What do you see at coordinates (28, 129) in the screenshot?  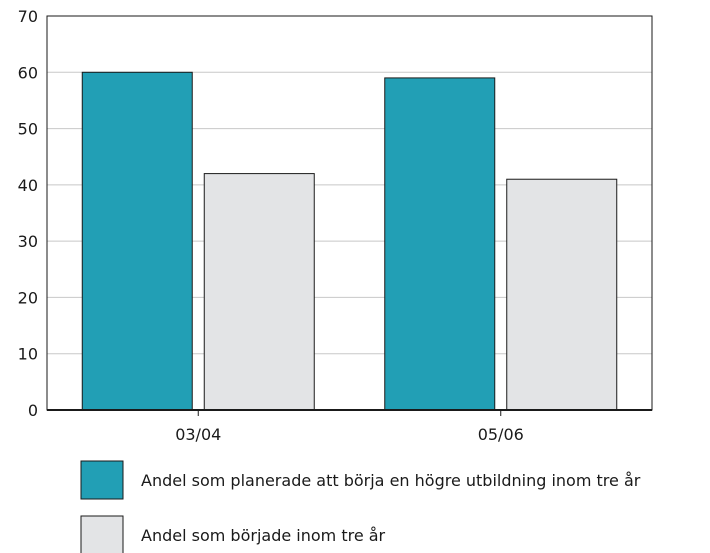 I see `y-tick-label: 50` at bounding box center [28, 129].